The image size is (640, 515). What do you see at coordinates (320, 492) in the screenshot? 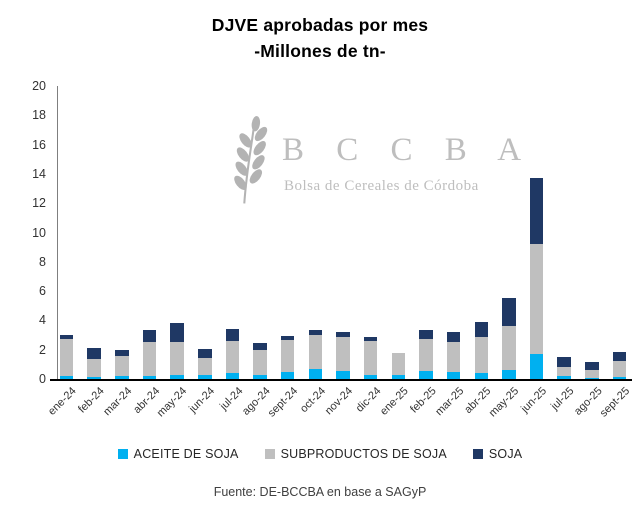
I see `source-note: Fuente: DE-BCCBA en base a SAGyP` at bounding box center [320, 492].